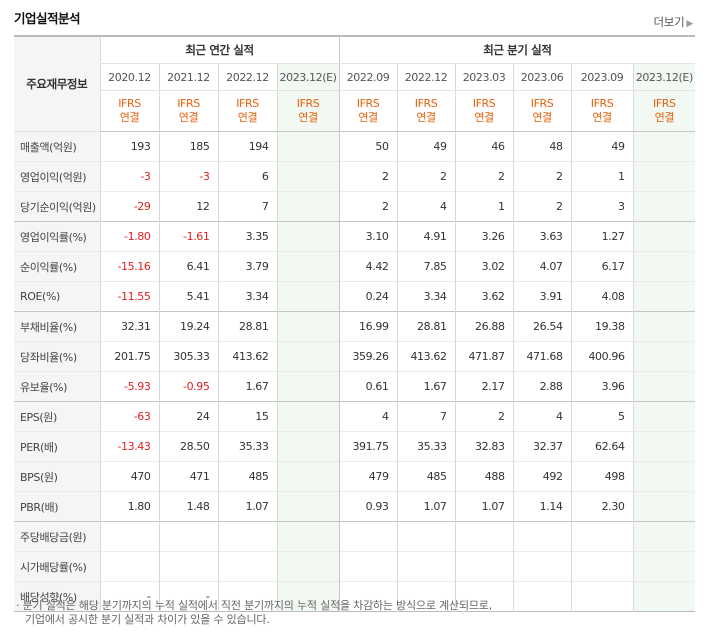 Image resolution: width=711 pixels, height=640 pixels. I want to click on row-label: EPS(원), so click(57, 416).